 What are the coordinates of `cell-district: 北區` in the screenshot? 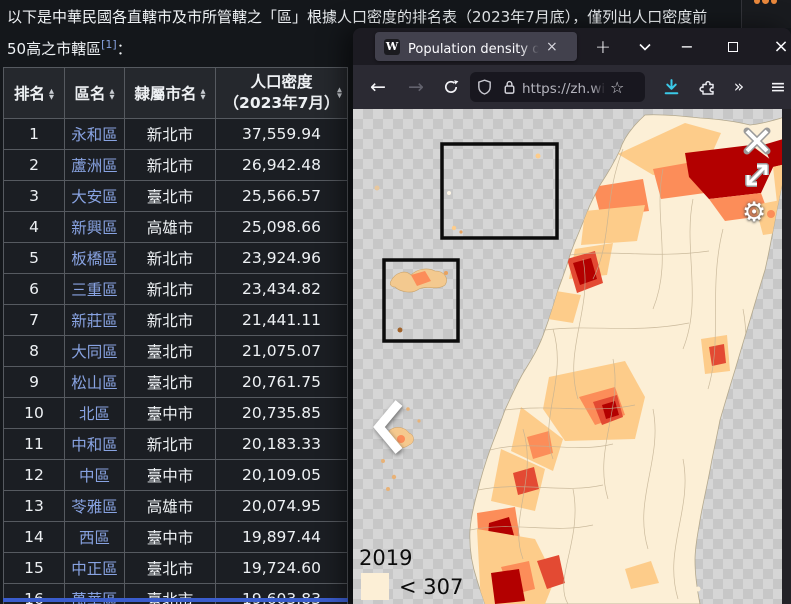 It's located at (94, 413).